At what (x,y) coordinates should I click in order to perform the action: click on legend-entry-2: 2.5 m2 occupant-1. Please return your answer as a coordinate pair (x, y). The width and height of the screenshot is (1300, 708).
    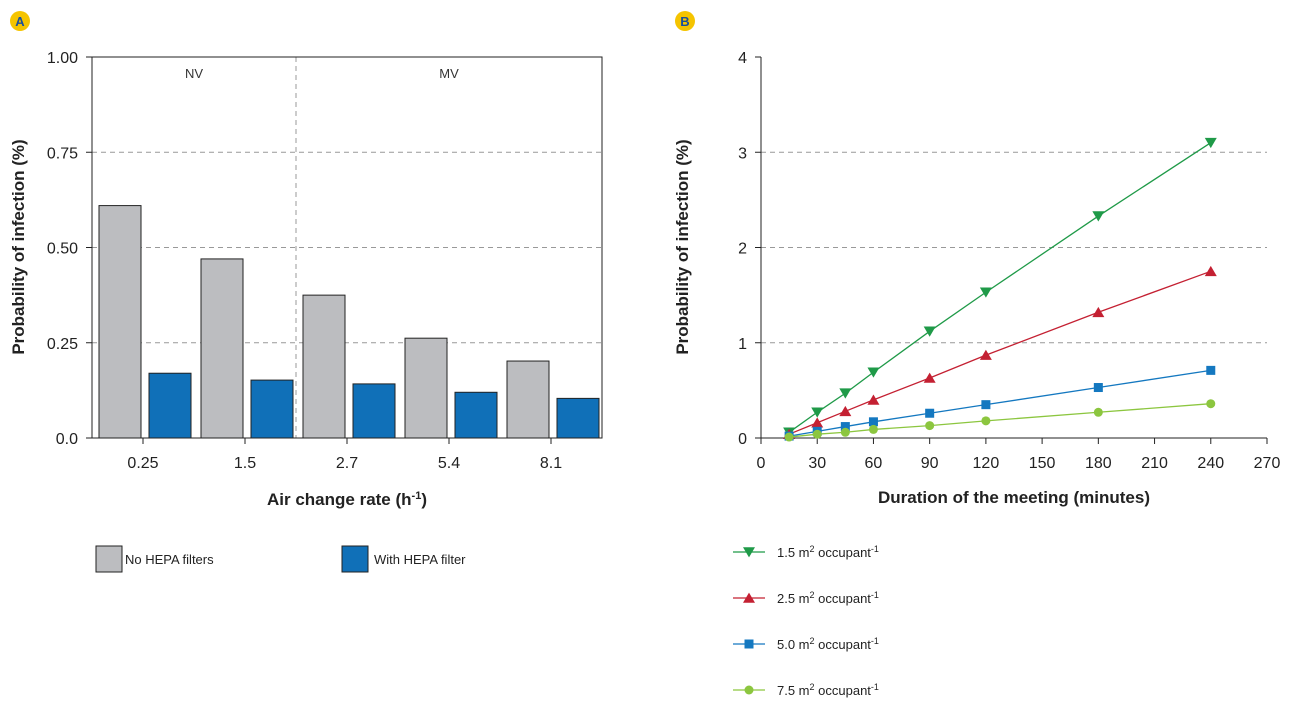
    Looking at the image, I should click on (806, 598).